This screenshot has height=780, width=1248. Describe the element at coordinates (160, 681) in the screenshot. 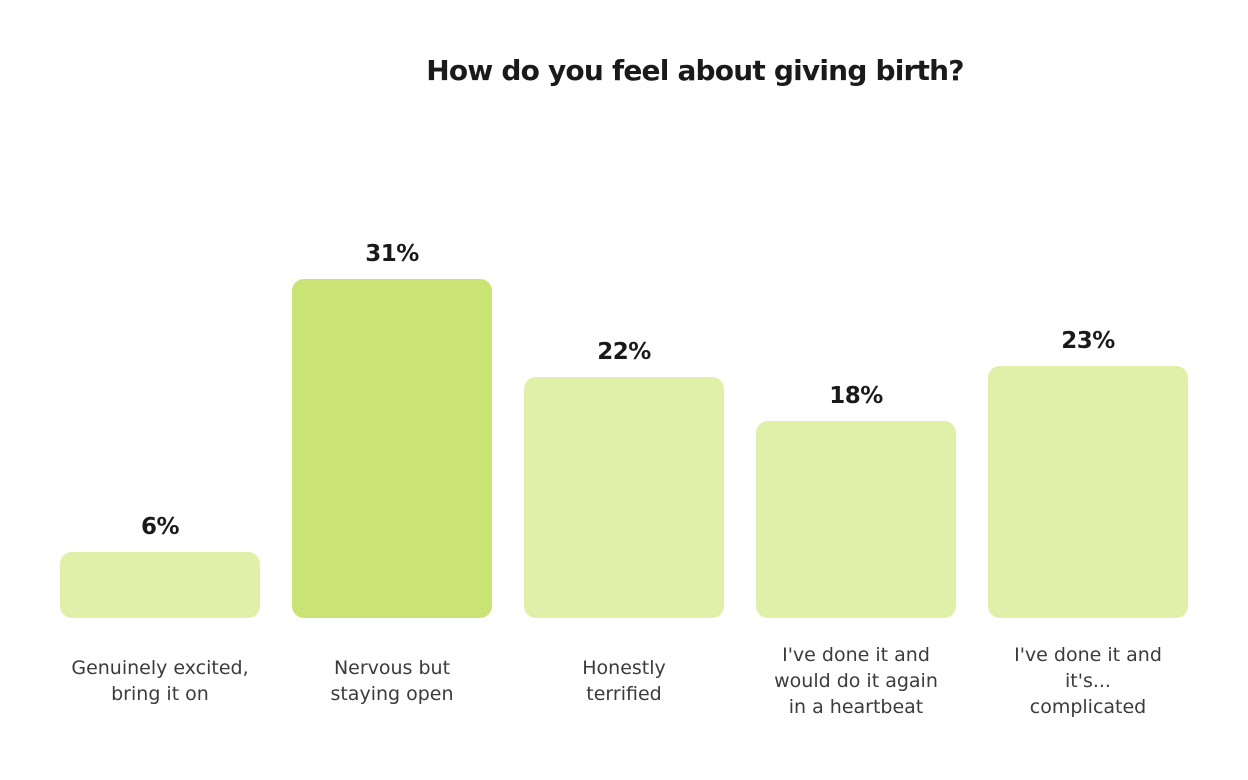

I see `category-label-1: Genuinely excited, bring it on` at that location.